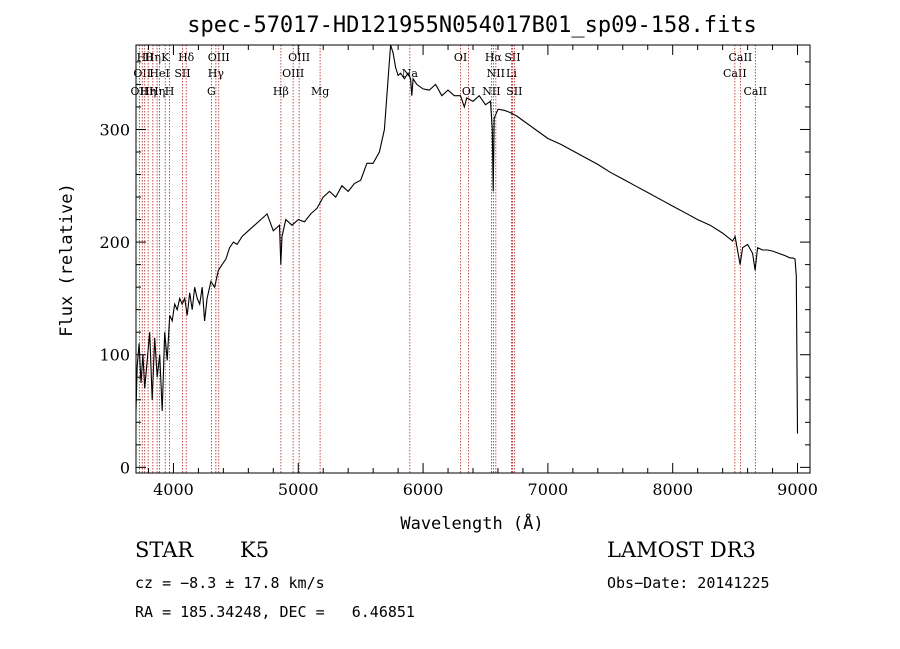 Image resolution: width=900 pixels, height=649 pixels. What do you see at coordinates (681, 550) in the screenshot?
I see `survey-name: LAMOST DR3` at bounding box center [681, 550].